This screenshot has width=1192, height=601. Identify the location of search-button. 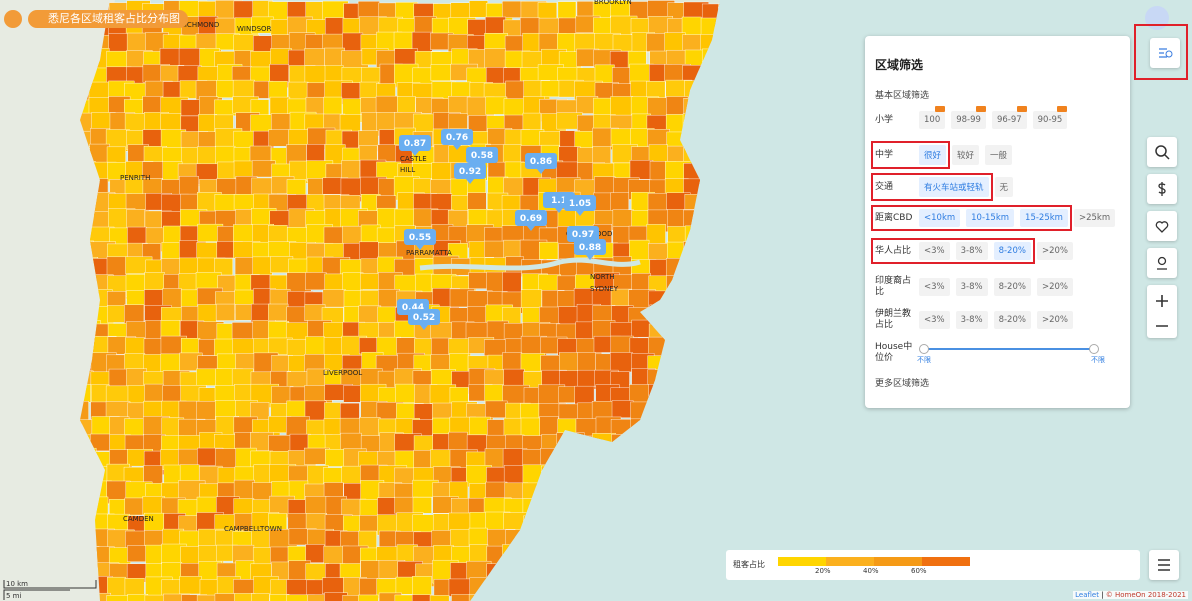
(1162, 152).